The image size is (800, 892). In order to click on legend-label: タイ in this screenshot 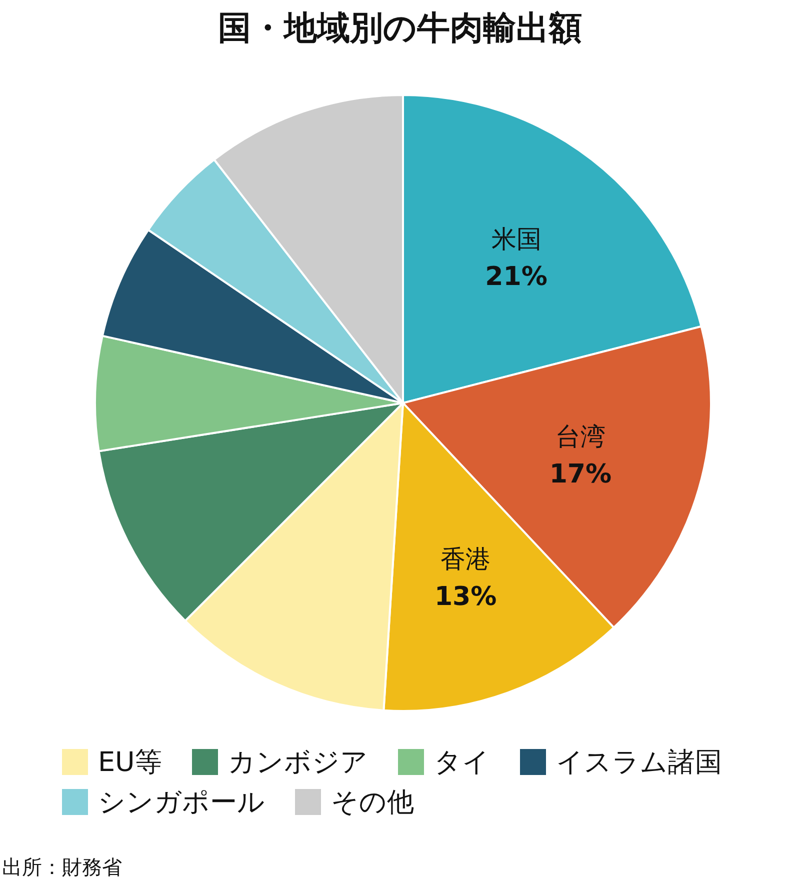, I will do `click(462, 763)`.